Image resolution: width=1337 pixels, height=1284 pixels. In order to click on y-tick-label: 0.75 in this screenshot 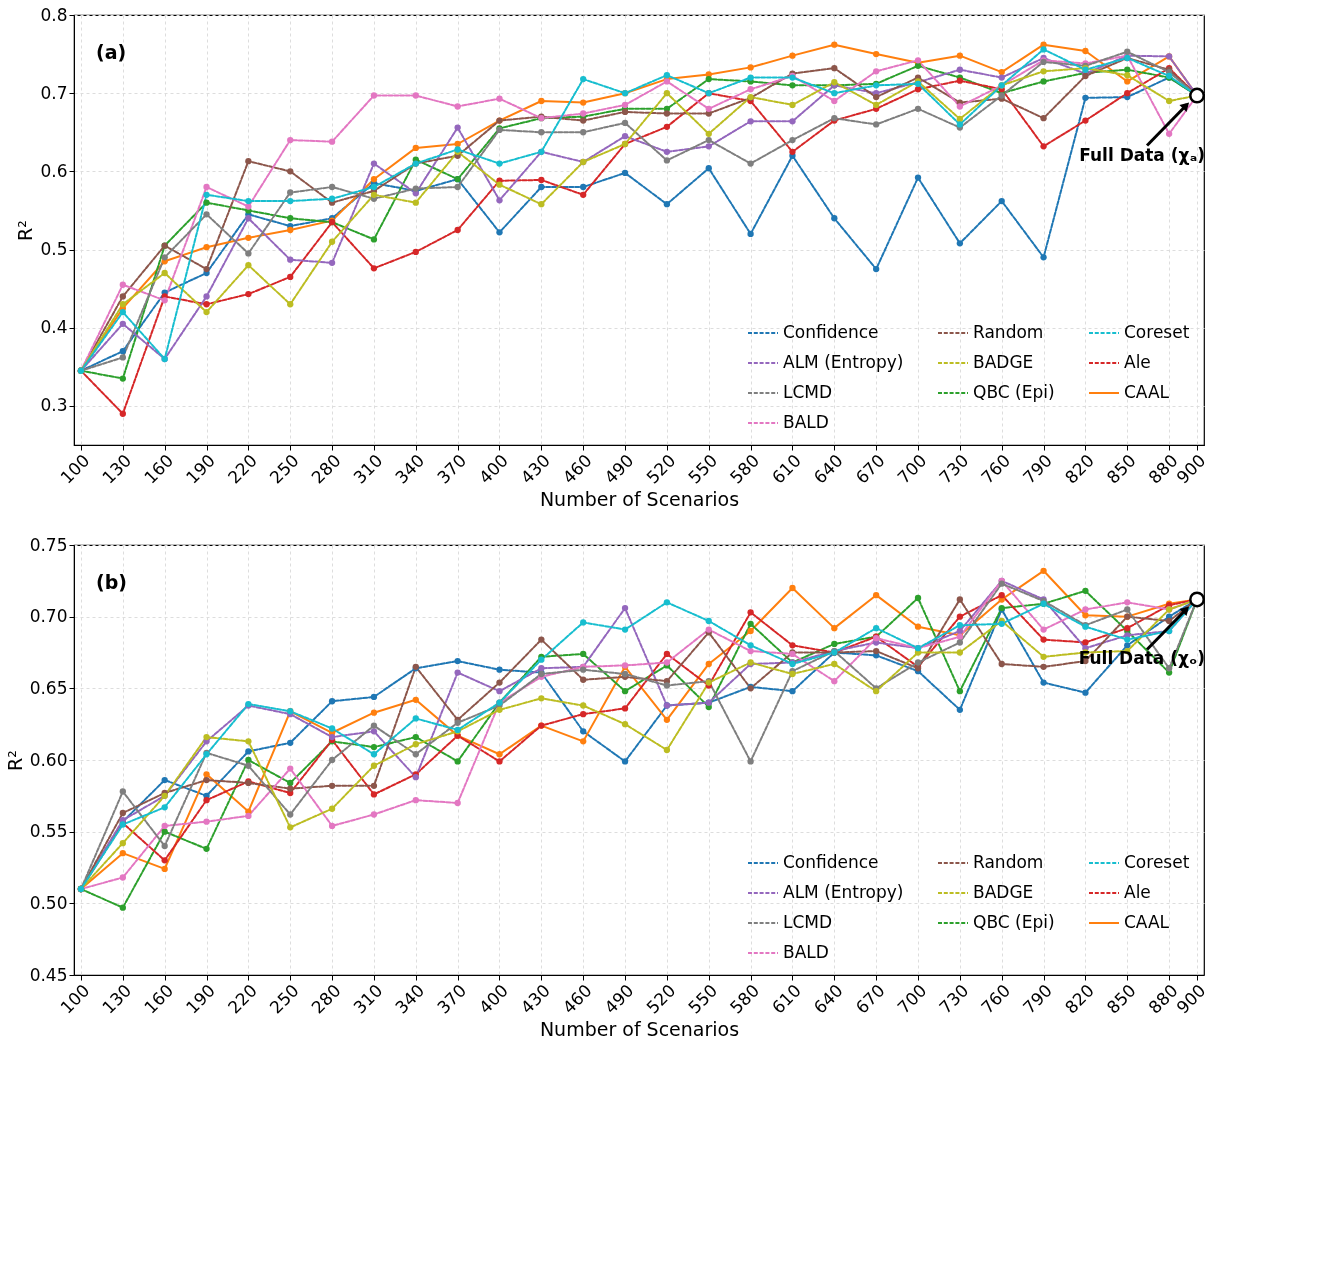, I will do `click(48, 544)`.